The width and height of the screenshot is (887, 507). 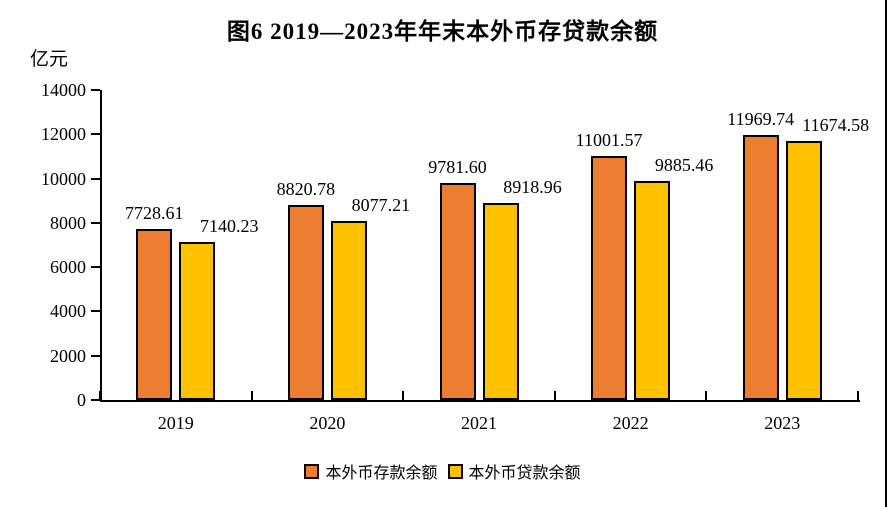 What do you see at coordinates (381, 473) in the screenshot?
I see `legend-label: 本外币存款余额` at bounding box center [381, 473].